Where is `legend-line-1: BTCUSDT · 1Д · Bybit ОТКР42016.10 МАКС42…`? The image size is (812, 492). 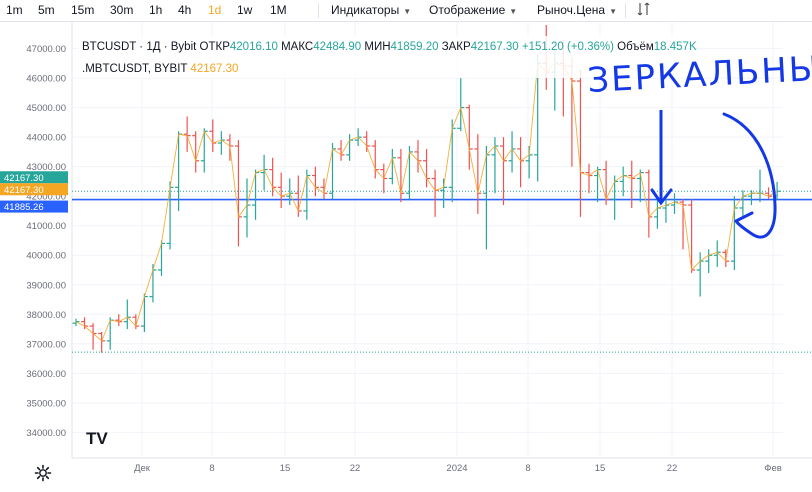
legend-line-1: BTCUSDT · 1Д · Bybit ОТКР42016.10 МАКС42… is located at coordinates (389, 47).